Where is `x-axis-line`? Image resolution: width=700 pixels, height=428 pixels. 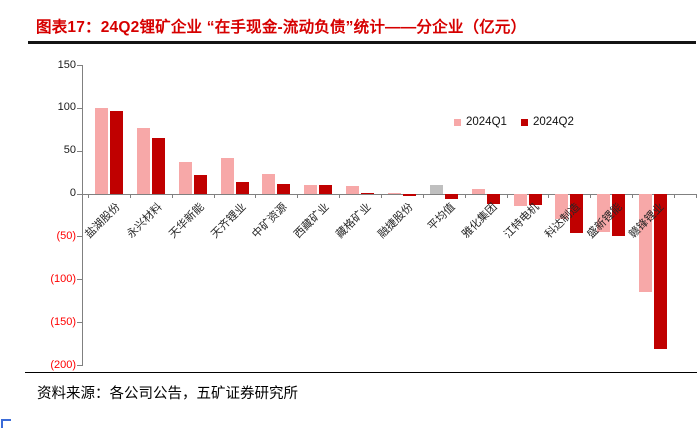 x-axis-line is located at coordinates (389, 194).